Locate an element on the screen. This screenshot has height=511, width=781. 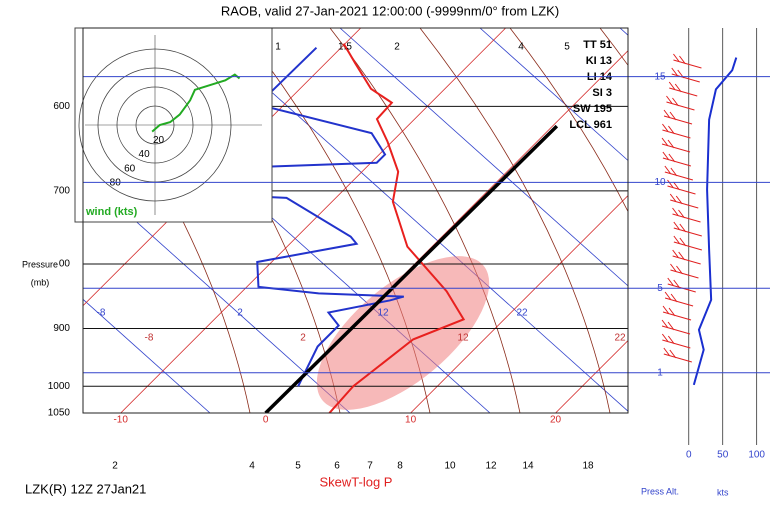
y-axis-unit: (mb) is located at coordinates (40, 282).